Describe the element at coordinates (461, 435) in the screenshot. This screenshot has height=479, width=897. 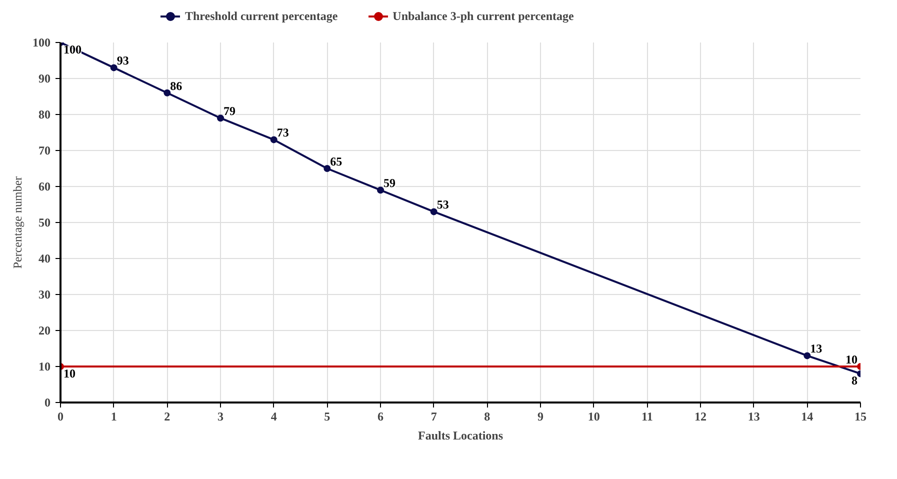
I see `x-axis-title: Faults Locations` at that location.